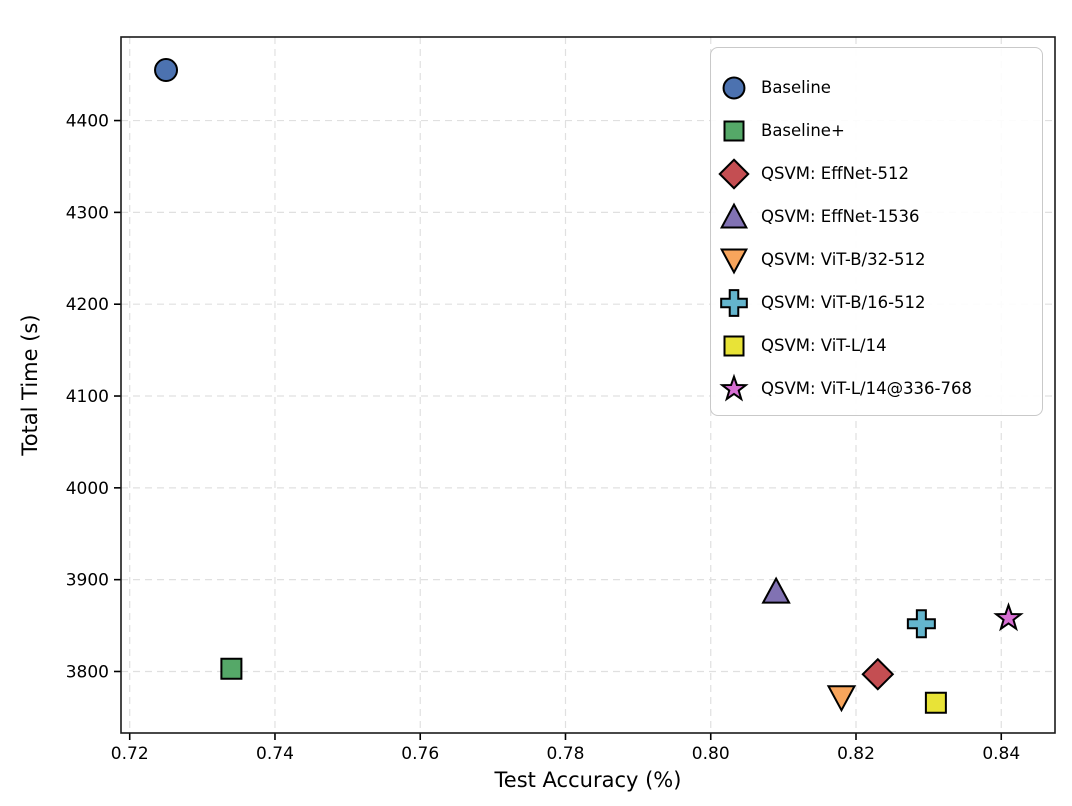 This screenshot has width=1072, height=806. I want to click on legend-label: QSVM: ViT-B/32-512, so click(843, 259).